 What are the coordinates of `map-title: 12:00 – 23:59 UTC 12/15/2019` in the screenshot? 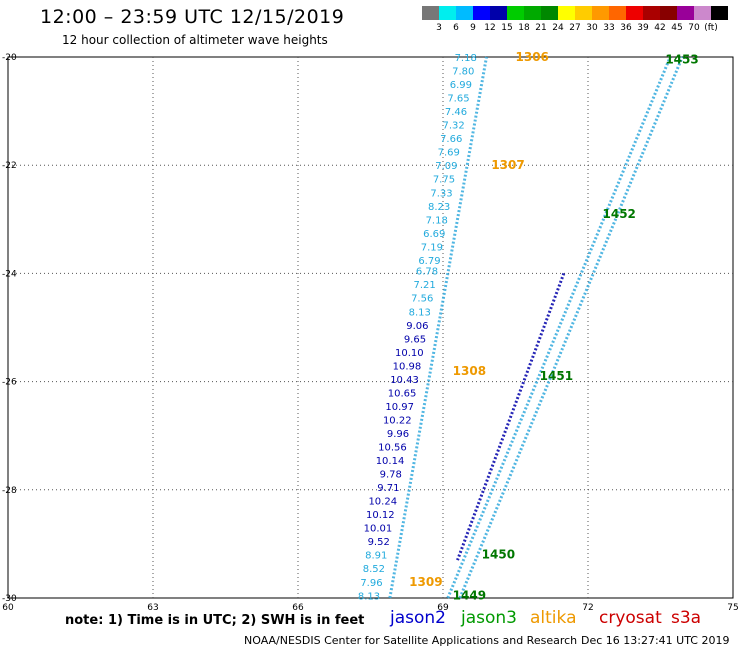 It's located at (192, 17).